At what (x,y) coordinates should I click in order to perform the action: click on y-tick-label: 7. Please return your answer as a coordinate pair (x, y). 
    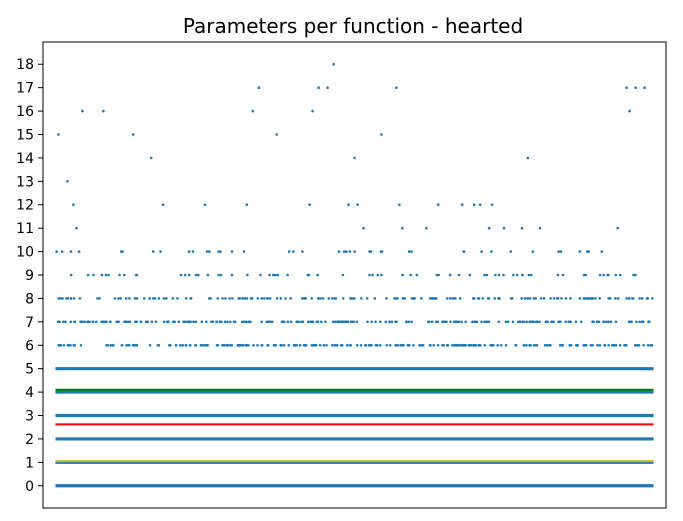
    Looking at the image, I should click on (29, 323).